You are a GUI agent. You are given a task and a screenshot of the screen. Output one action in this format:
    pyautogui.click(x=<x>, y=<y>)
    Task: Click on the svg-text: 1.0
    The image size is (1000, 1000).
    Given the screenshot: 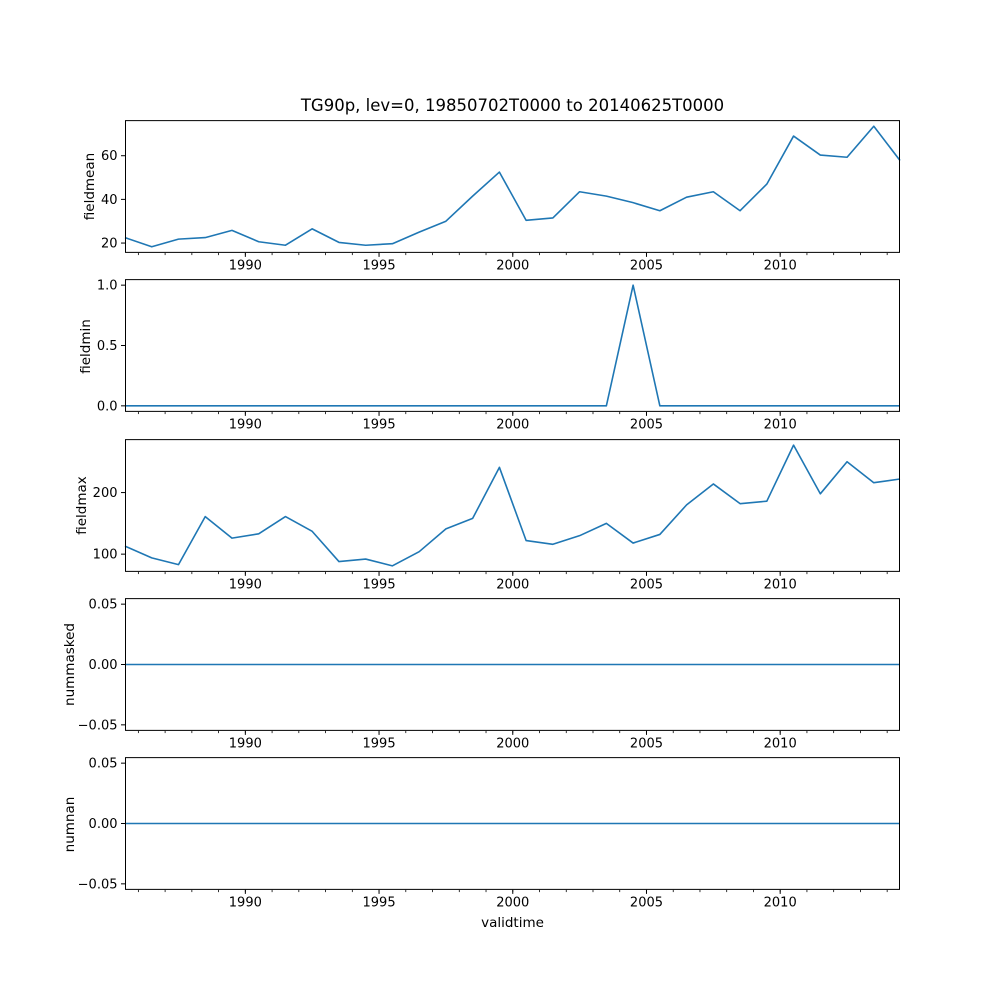 What is the action you would take?
    pyautogui.click(x=107, y=286)
    